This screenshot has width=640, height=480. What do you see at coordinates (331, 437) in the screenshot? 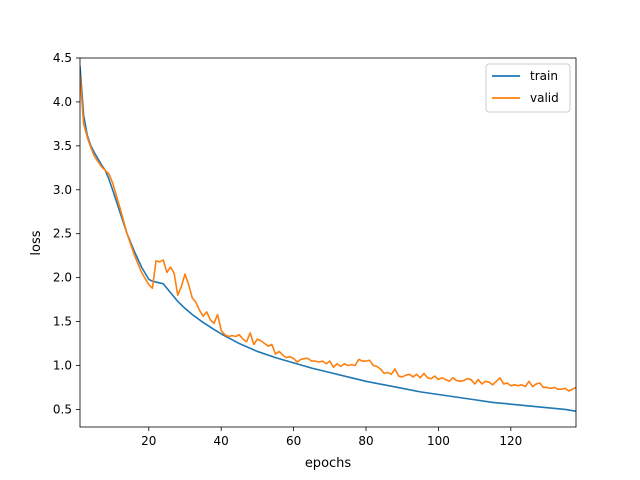
I see `x-axis-ticks: 20 40 60 80 100 120` at bounding box center [331, 437].